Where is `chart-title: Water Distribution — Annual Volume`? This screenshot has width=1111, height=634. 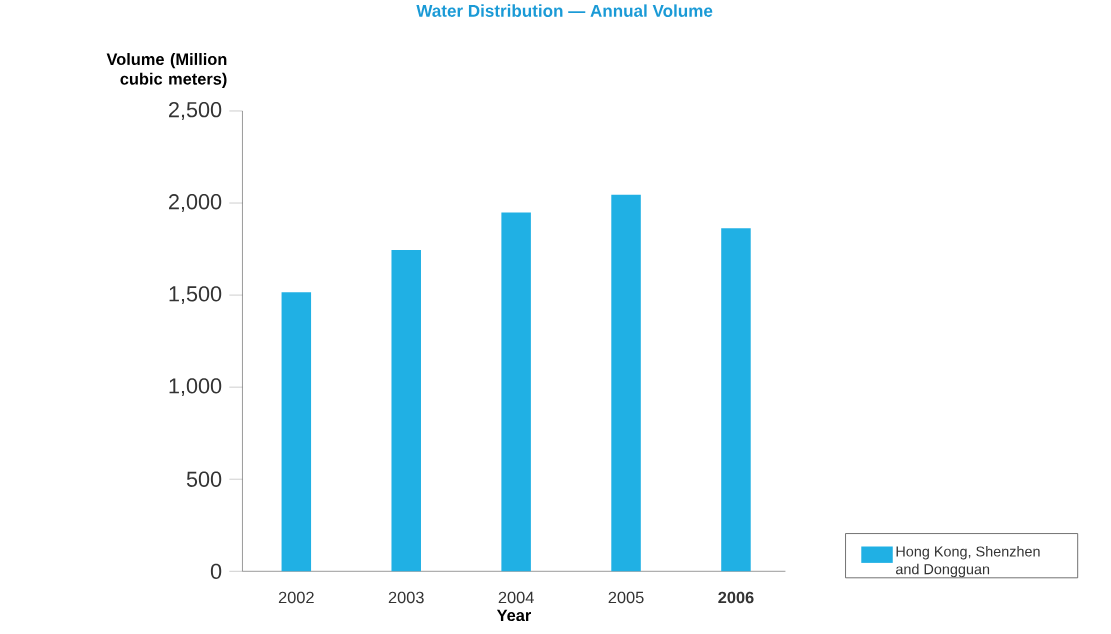 chart-title: Water Distribution — Annual Volume is located at coordinates (564, 10).